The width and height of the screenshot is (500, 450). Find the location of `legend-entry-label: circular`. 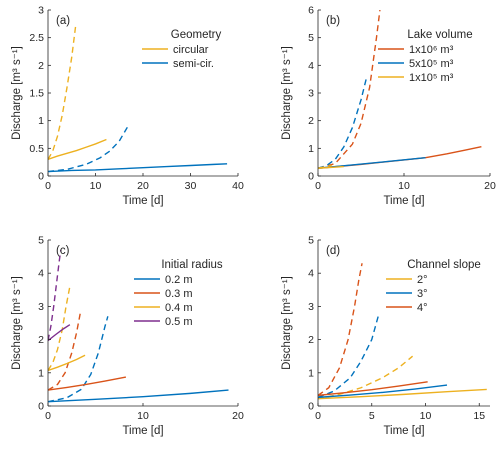

legend-entry-label: circular is located at coordinates (191, 50).